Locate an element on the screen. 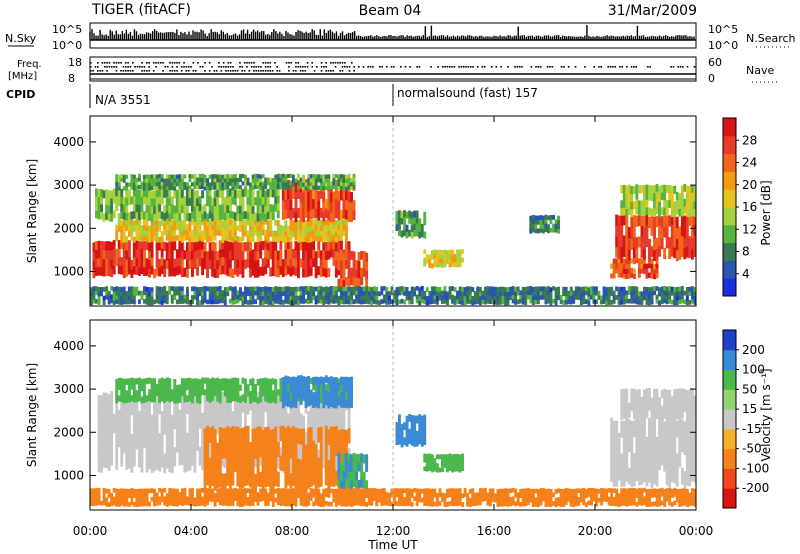  heatmap-region is located at coordinates (634, 268).